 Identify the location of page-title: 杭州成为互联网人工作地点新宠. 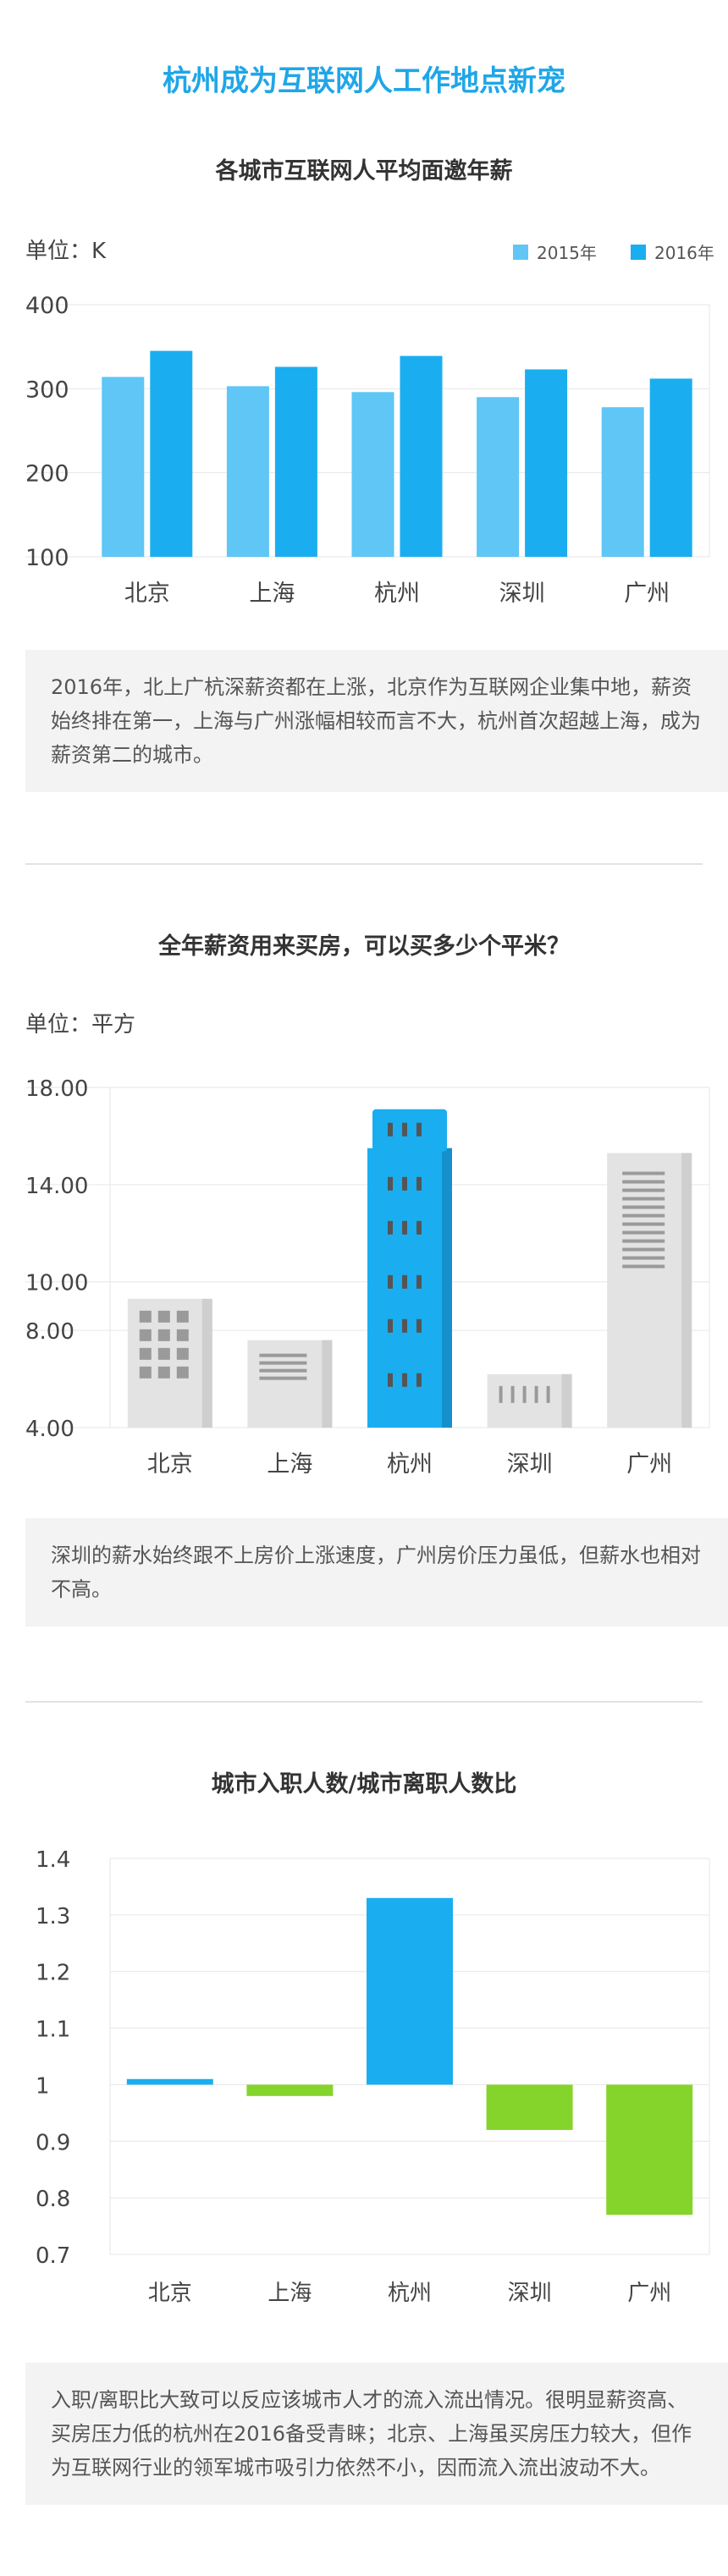
(364, 81).